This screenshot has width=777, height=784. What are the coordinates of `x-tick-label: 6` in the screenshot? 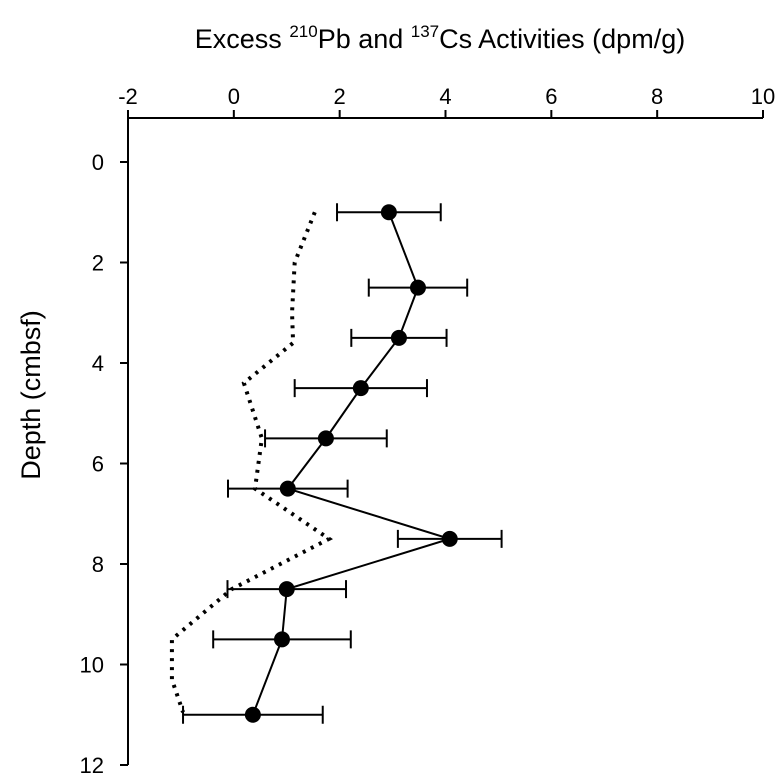 It's located at (551, 96).